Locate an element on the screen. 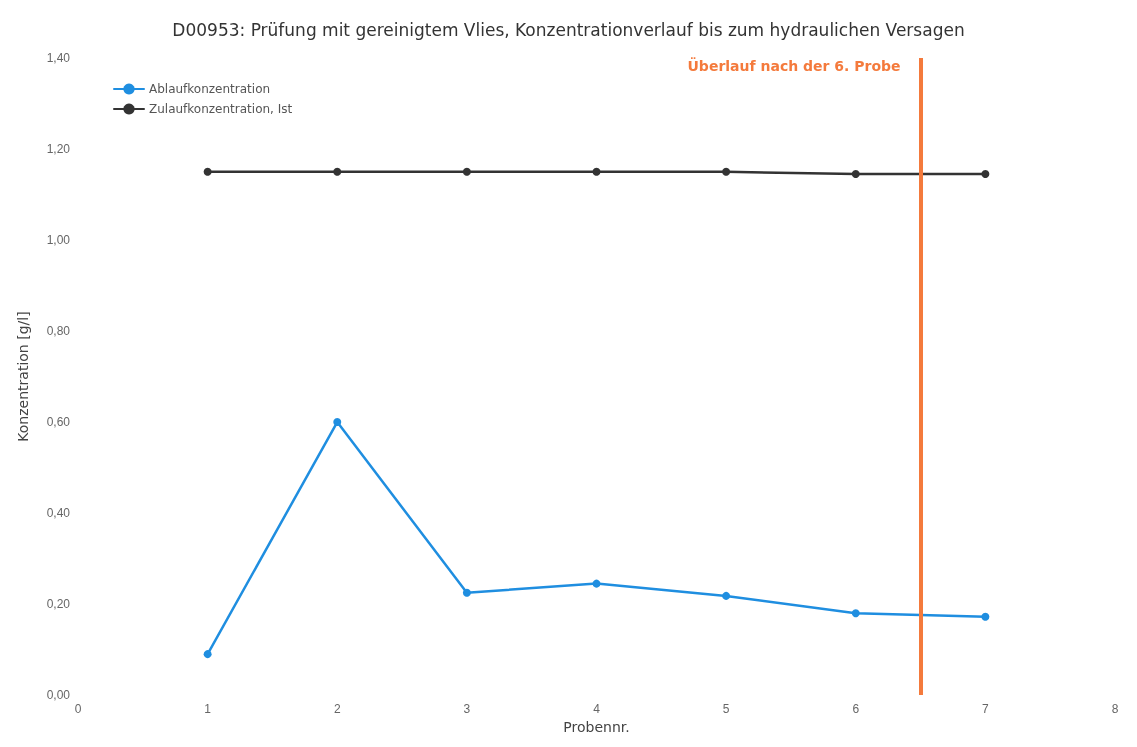  x-tick-label: 8 is located at coordinates (1115, 709).